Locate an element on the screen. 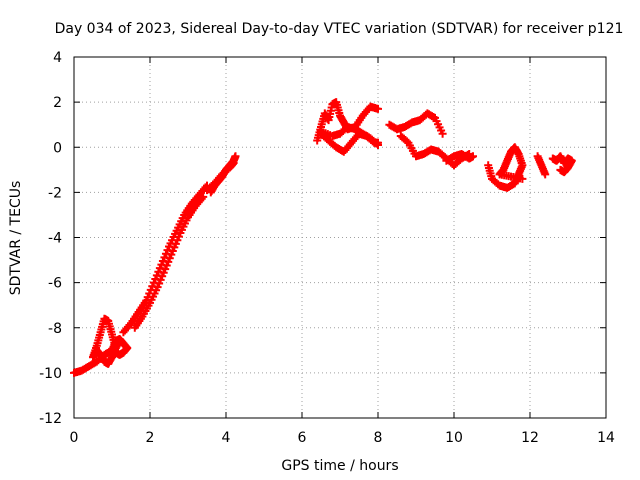 Image resolution: width=640 pixels, height=480 pixels. y-tick-label: -8 is located at coordinates (55, 329).